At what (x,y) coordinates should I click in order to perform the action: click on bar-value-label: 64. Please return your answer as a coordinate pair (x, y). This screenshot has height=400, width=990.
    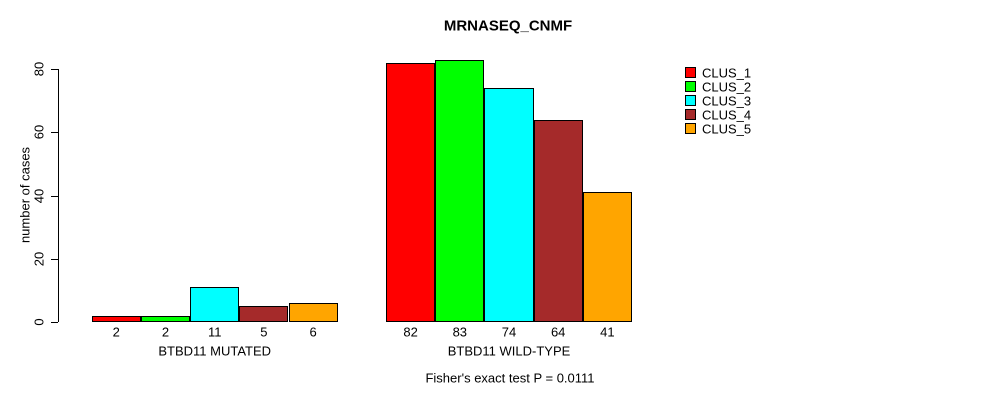
    Looking at the image, I should click on (558, 332).